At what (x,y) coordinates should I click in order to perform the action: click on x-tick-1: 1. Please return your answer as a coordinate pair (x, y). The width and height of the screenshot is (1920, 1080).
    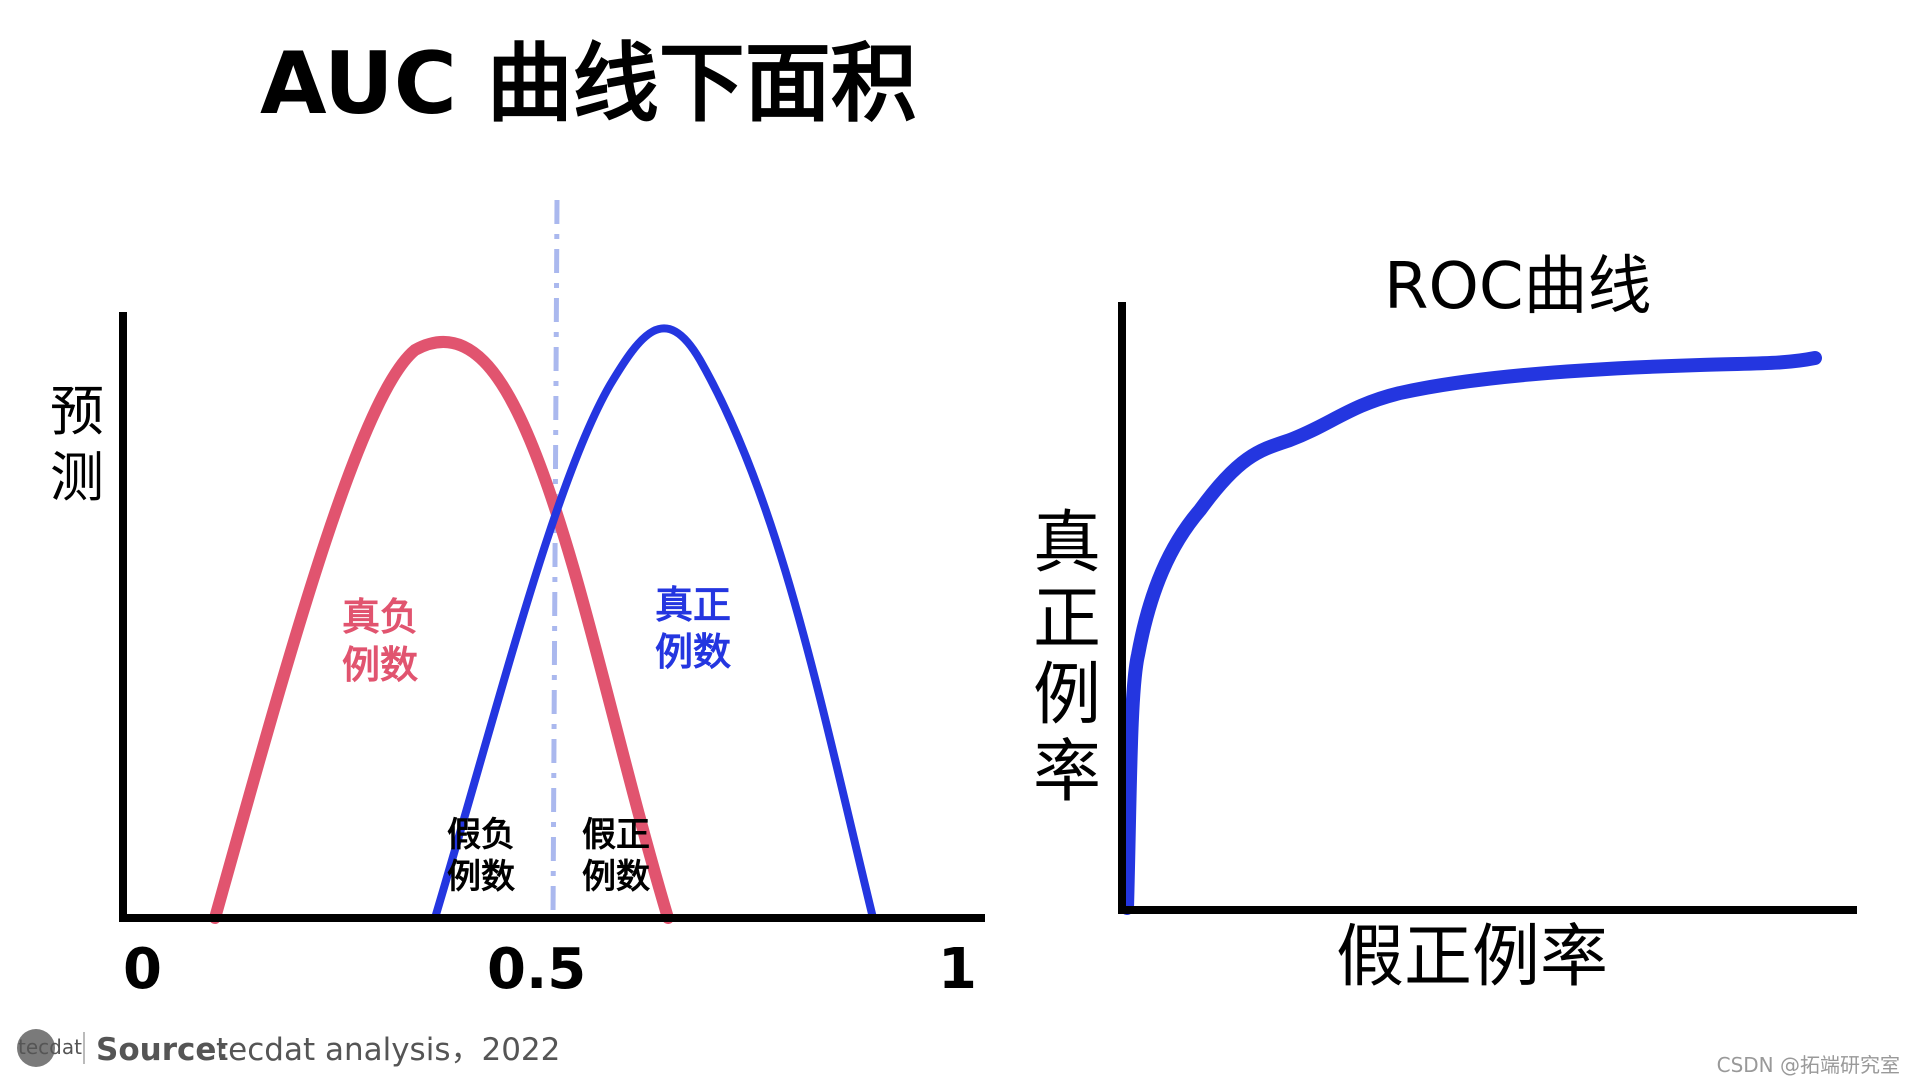
    Looking at the image, I should click on (957, 969).